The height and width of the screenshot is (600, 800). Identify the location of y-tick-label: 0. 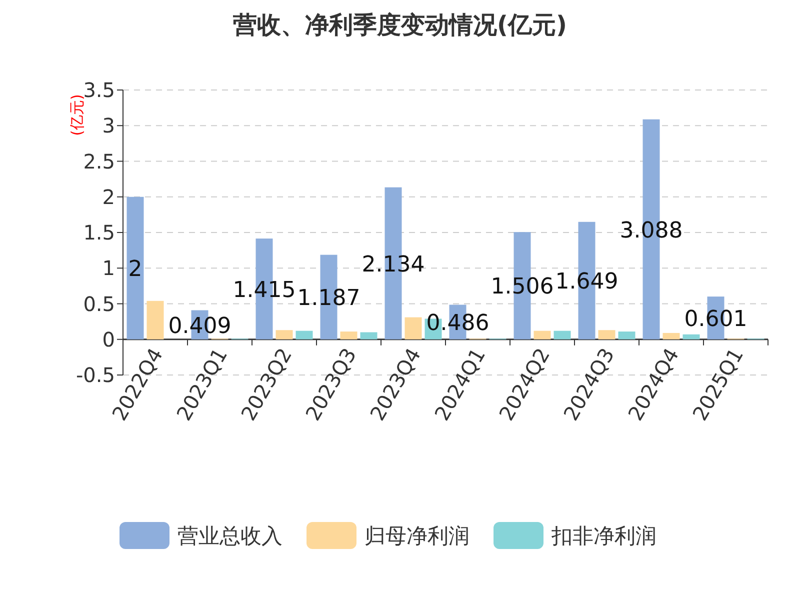
(108, 339).